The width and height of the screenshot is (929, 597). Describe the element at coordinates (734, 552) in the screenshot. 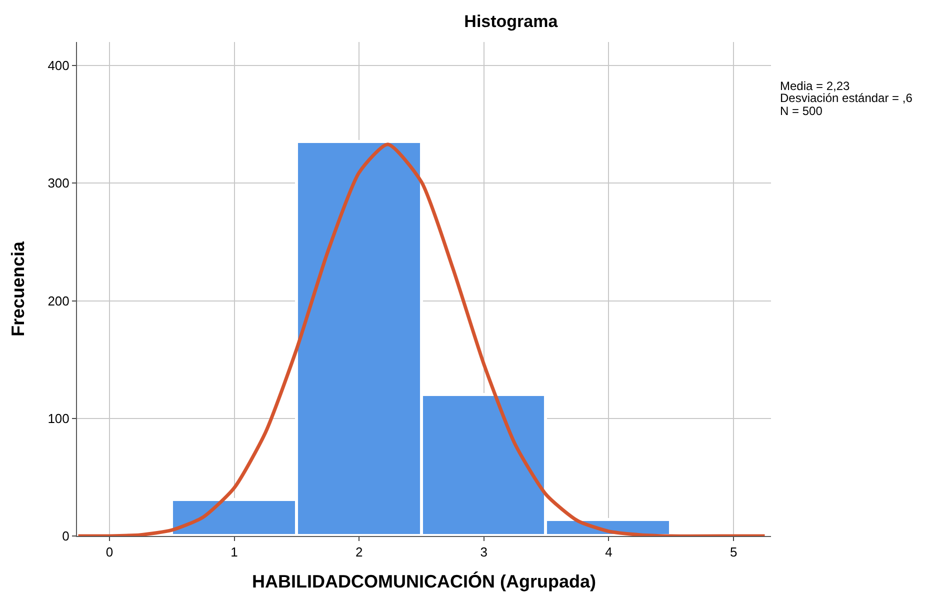

I see `x-tick-label: 5` at that location.